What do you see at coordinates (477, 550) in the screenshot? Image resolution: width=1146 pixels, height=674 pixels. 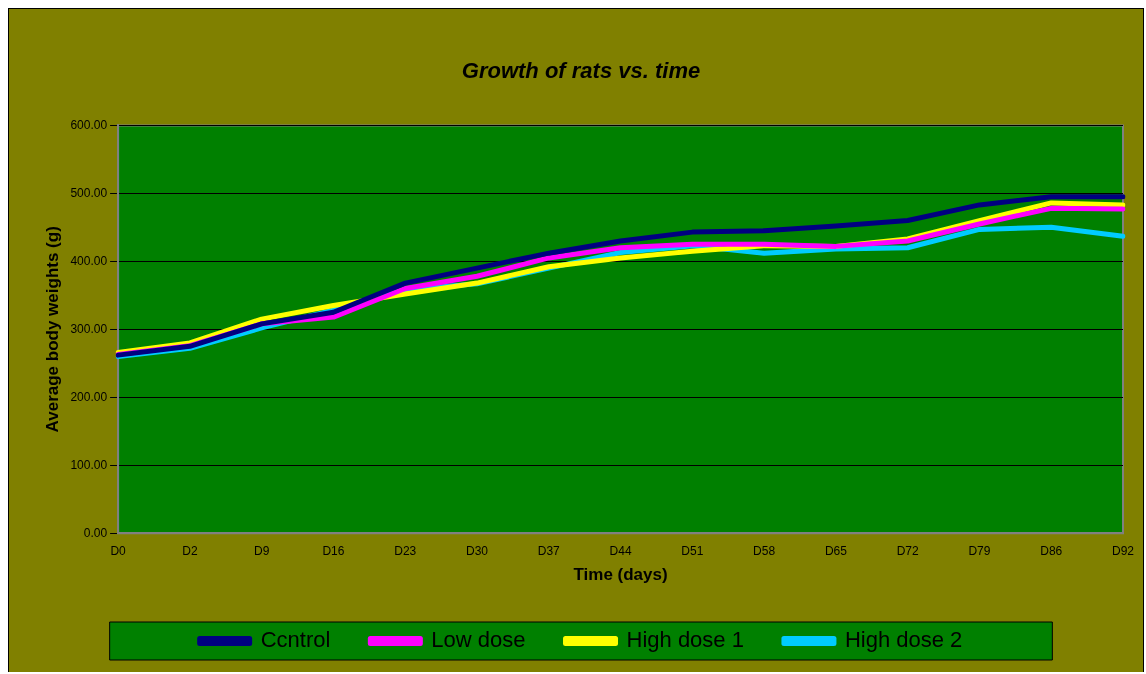 I see `x-tick-label: D30` at bounding box center [477, 550].